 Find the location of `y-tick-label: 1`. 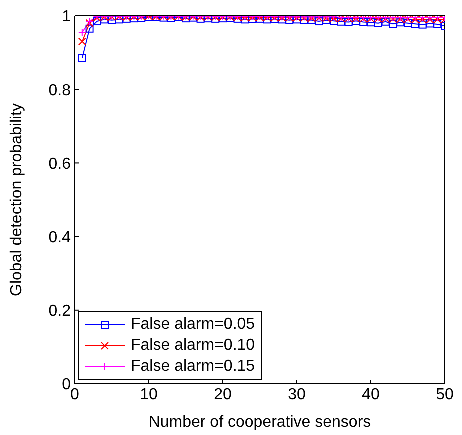

y-tick-label: 1 is located at coordinates (67, 17).